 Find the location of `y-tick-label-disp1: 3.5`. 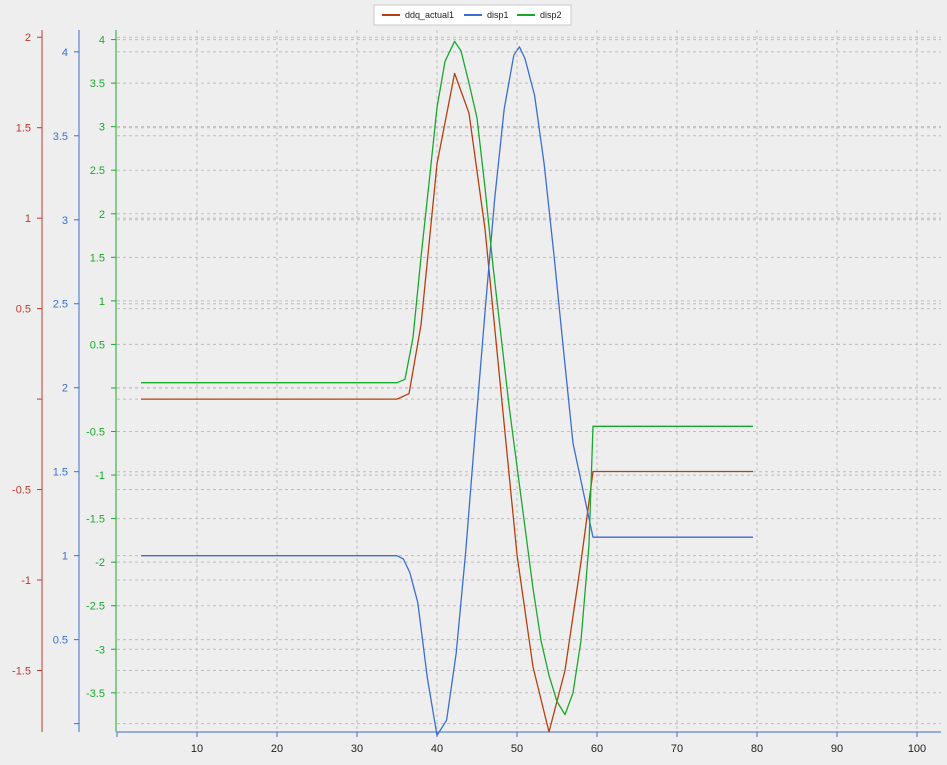

y-tick-label-disp1: 3.5 is located at coordinates (60, 137).